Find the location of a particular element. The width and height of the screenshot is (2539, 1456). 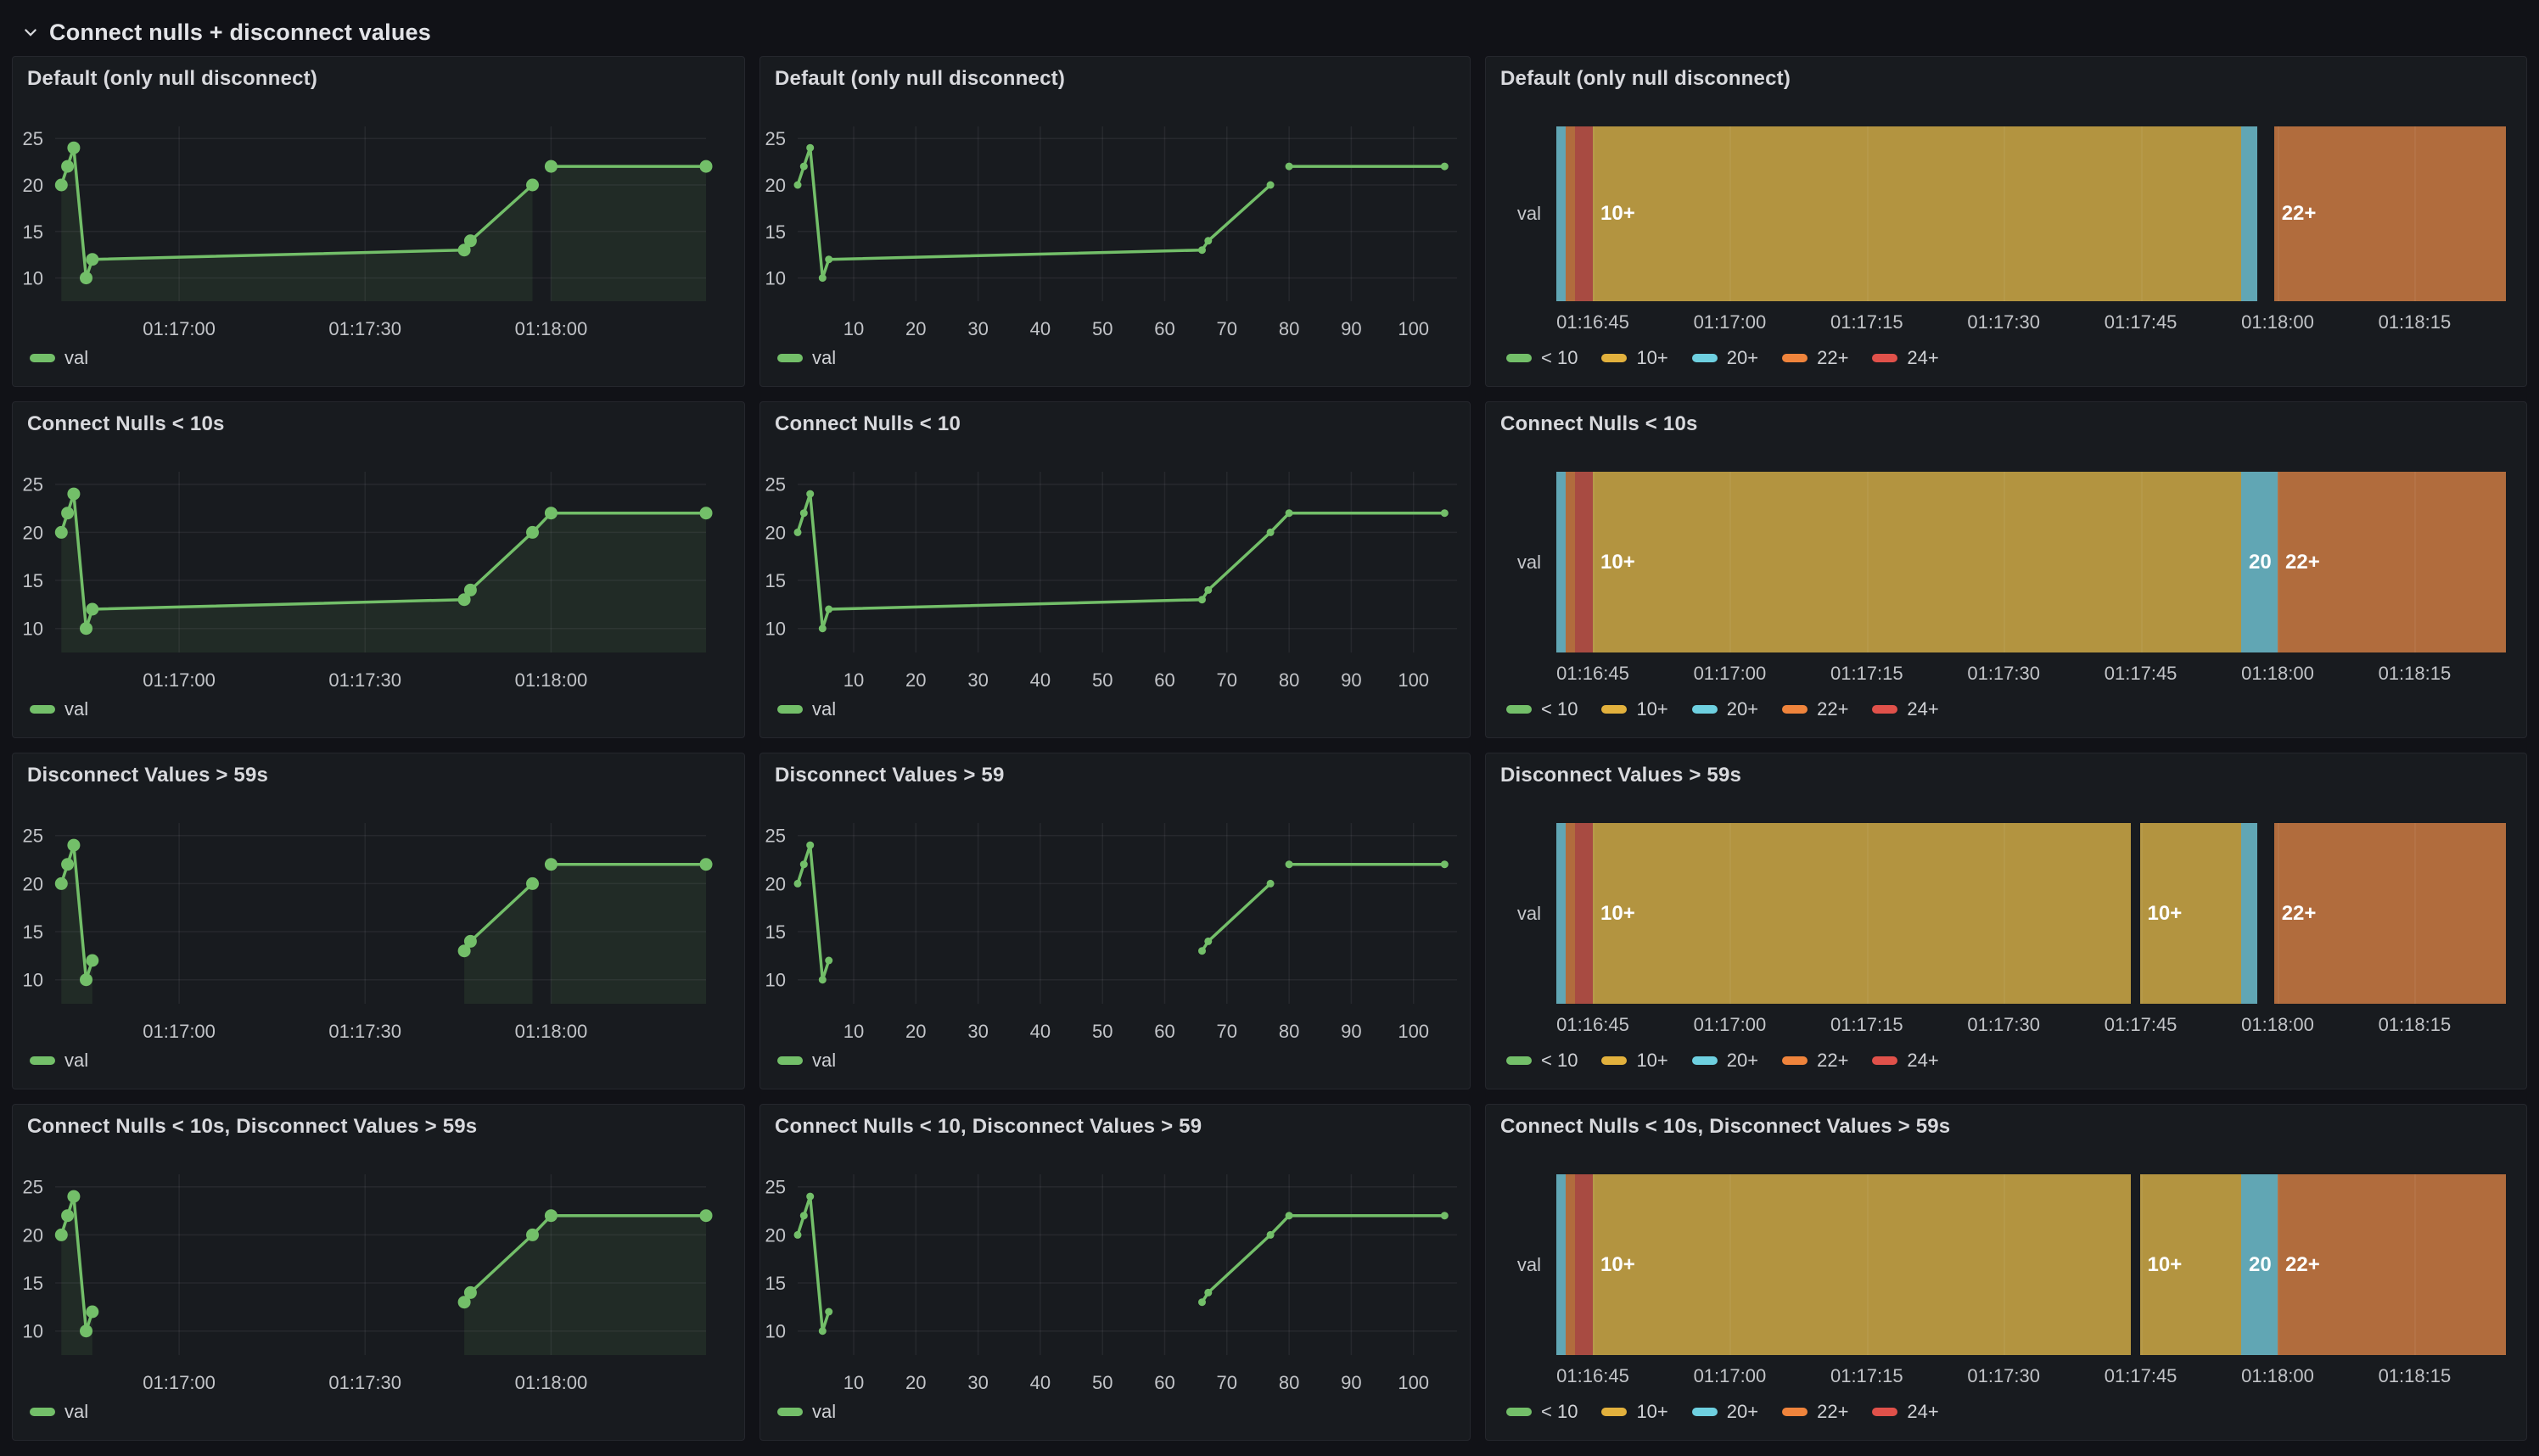

legend-label: < 10 is located at coordinates (1559, 357).